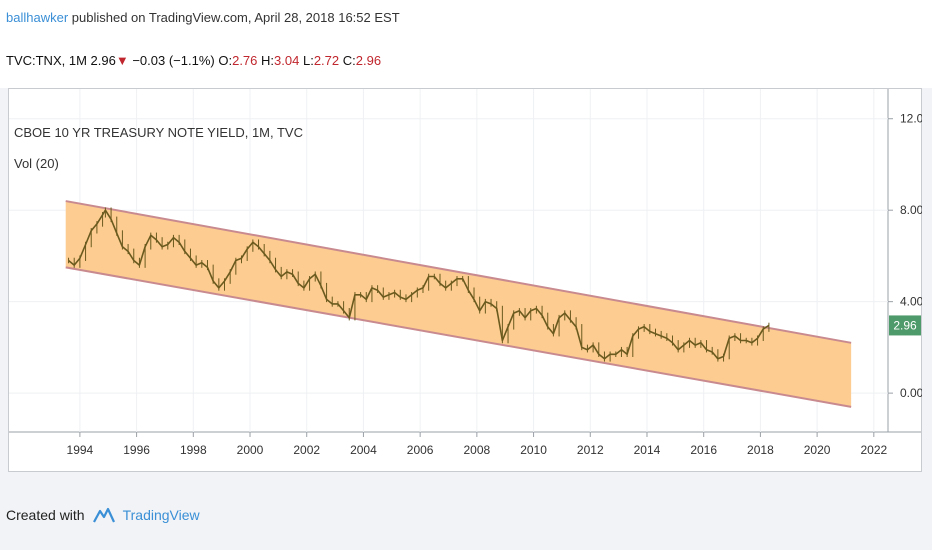 The height and width of the screenshot is (550, 932). What do you see at coordinates (80, 450) in the screenshot?
I see `x-tick-label: 1994` at bounding box center [80, 450].